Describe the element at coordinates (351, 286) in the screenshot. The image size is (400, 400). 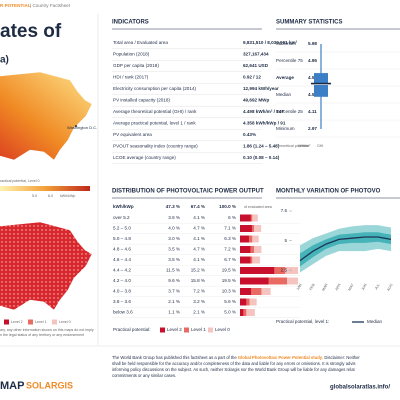
I see `x-tick-label: MAY` at that location.